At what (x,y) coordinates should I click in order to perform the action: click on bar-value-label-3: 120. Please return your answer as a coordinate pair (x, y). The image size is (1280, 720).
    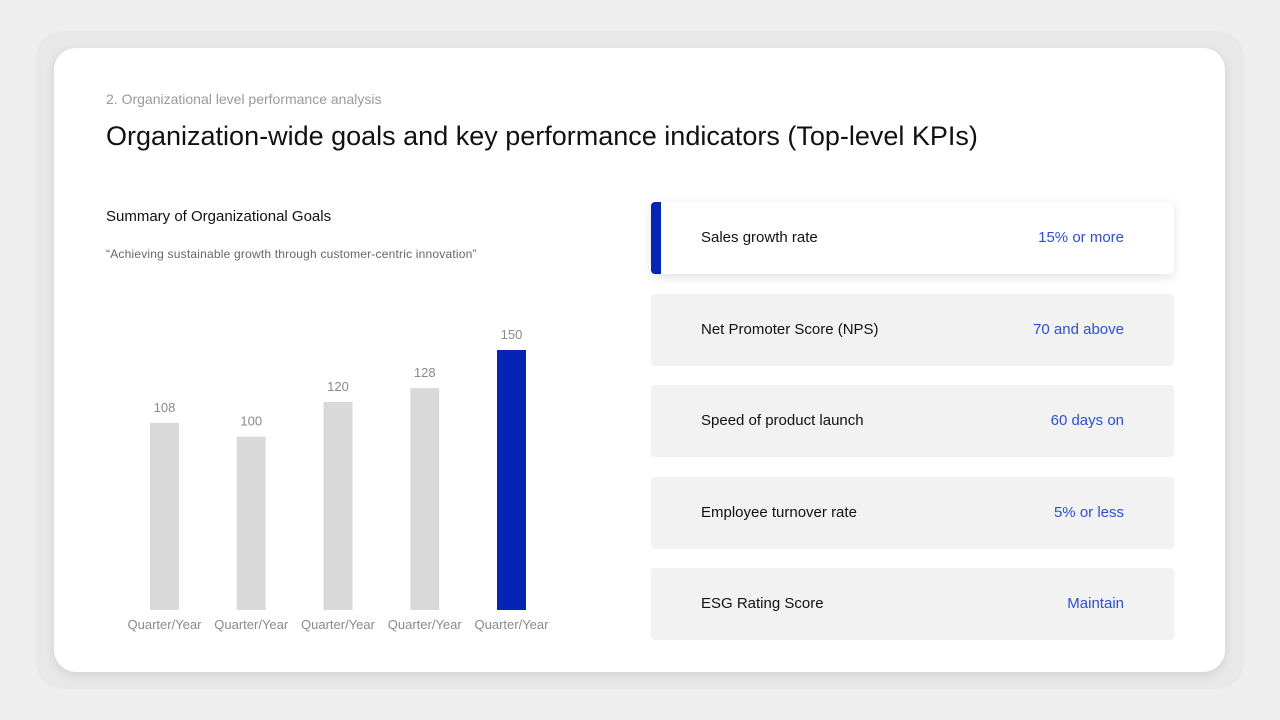
    Looking at the image, I should click on (338, 386).